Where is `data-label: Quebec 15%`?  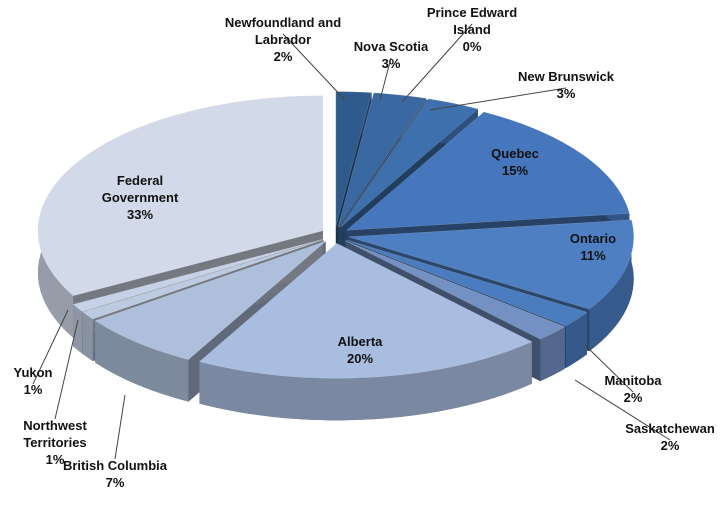
data-label: Quebec 15% is located at coordinates (515, 162).